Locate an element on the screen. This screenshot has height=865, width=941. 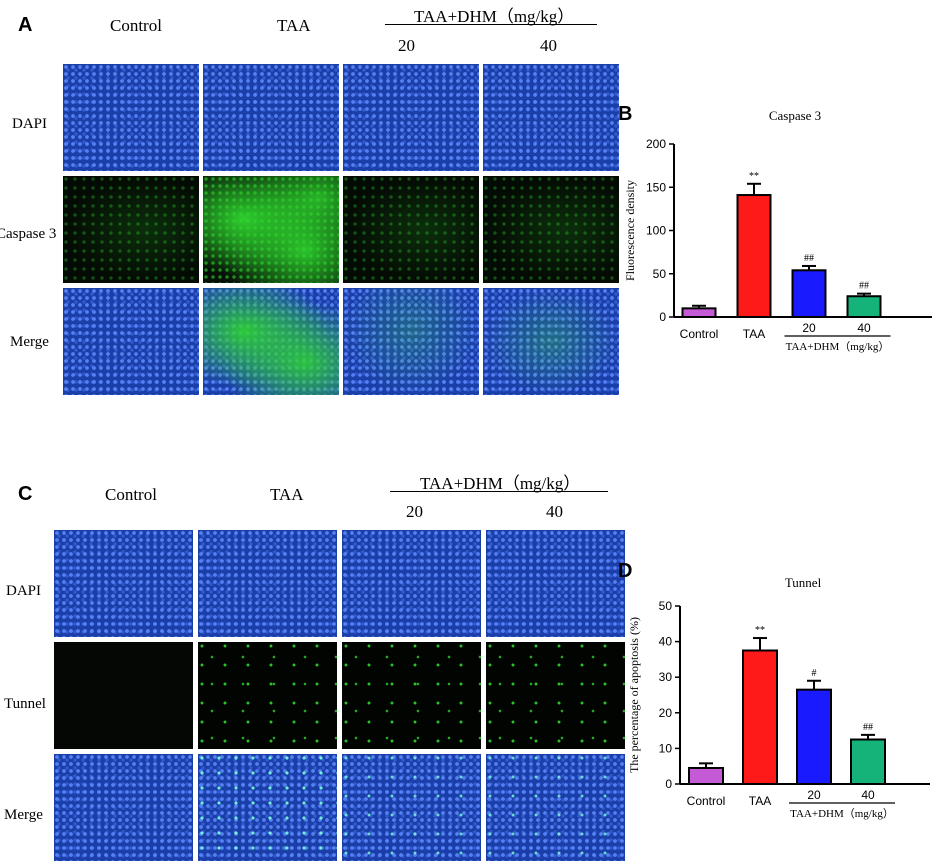
row-header-tunnel: Tunnel is located at coordinates (25, 704).